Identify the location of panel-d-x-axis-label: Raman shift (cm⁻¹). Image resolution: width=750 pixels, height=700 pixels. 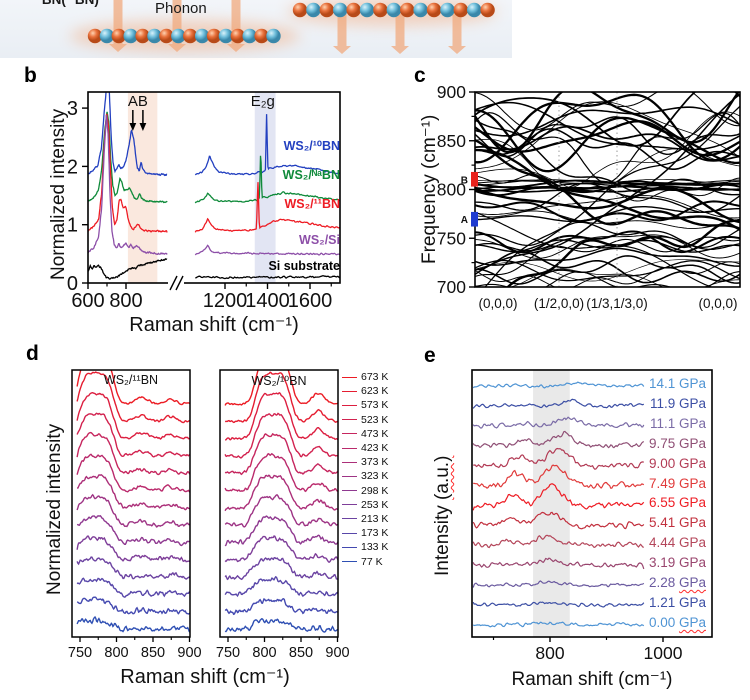
(205, 677).